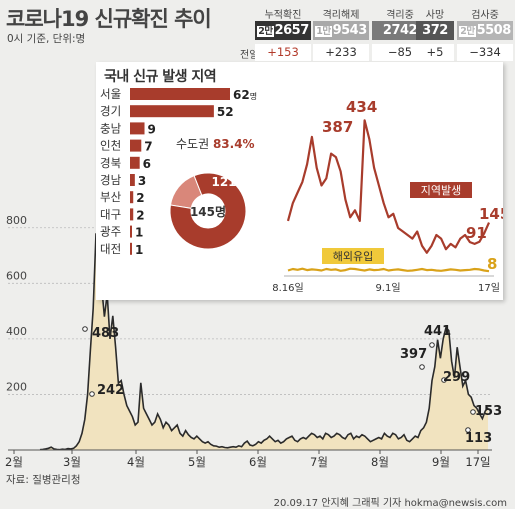 The height and width of the screenshot is (509, 515). What do you see at coordinates (456, 377) in the screenshot?
I see `annotation-label: 299` at bounding box center [456, 377].